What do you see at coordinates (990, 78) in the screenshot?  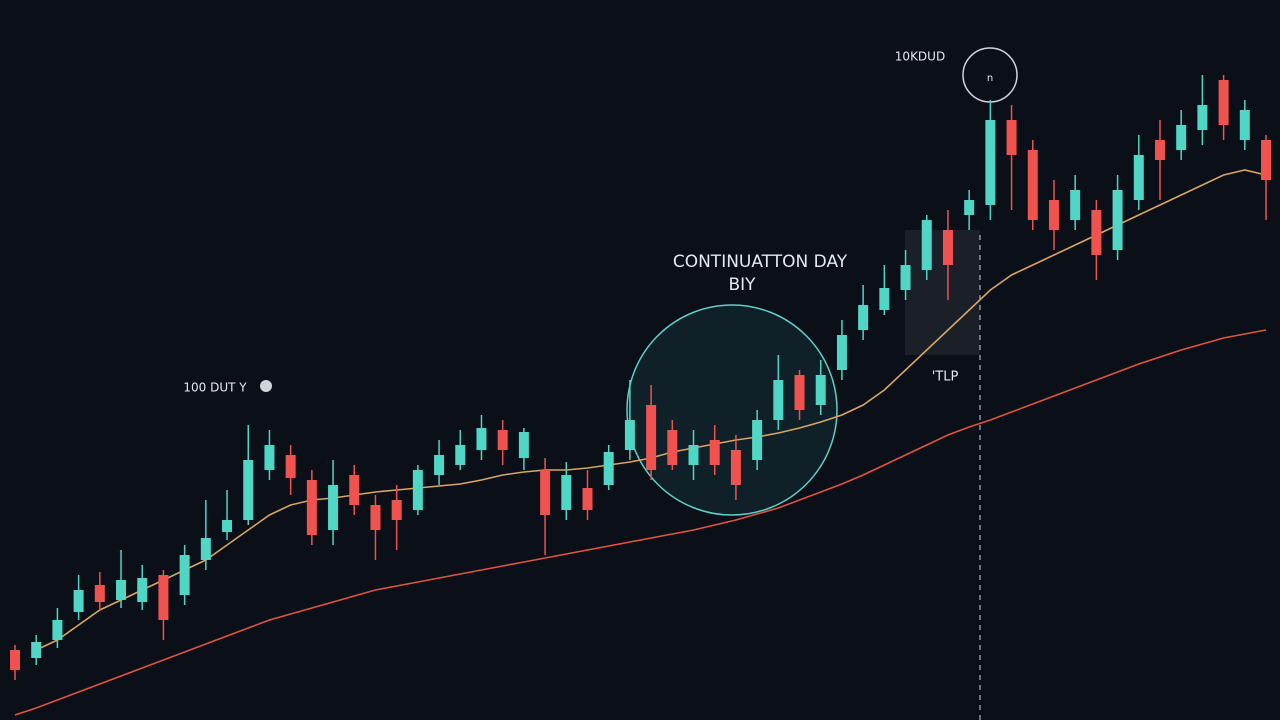 I see `annotation: n` at bounding box center [990, 78].